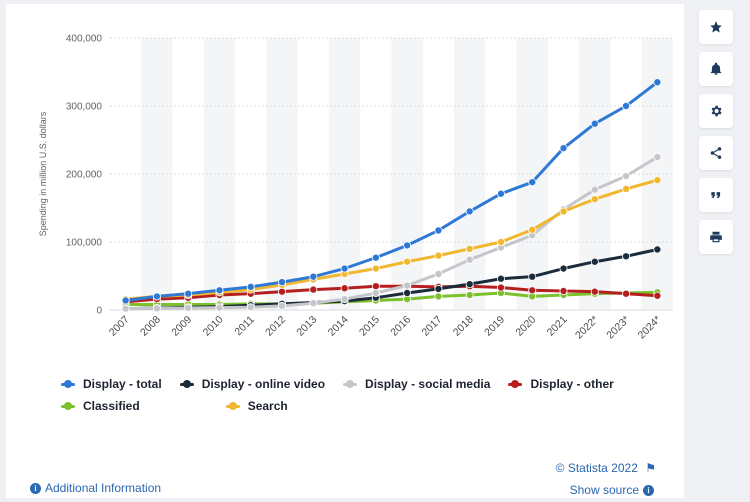  I want to click on settings-button, so click(716, 111).